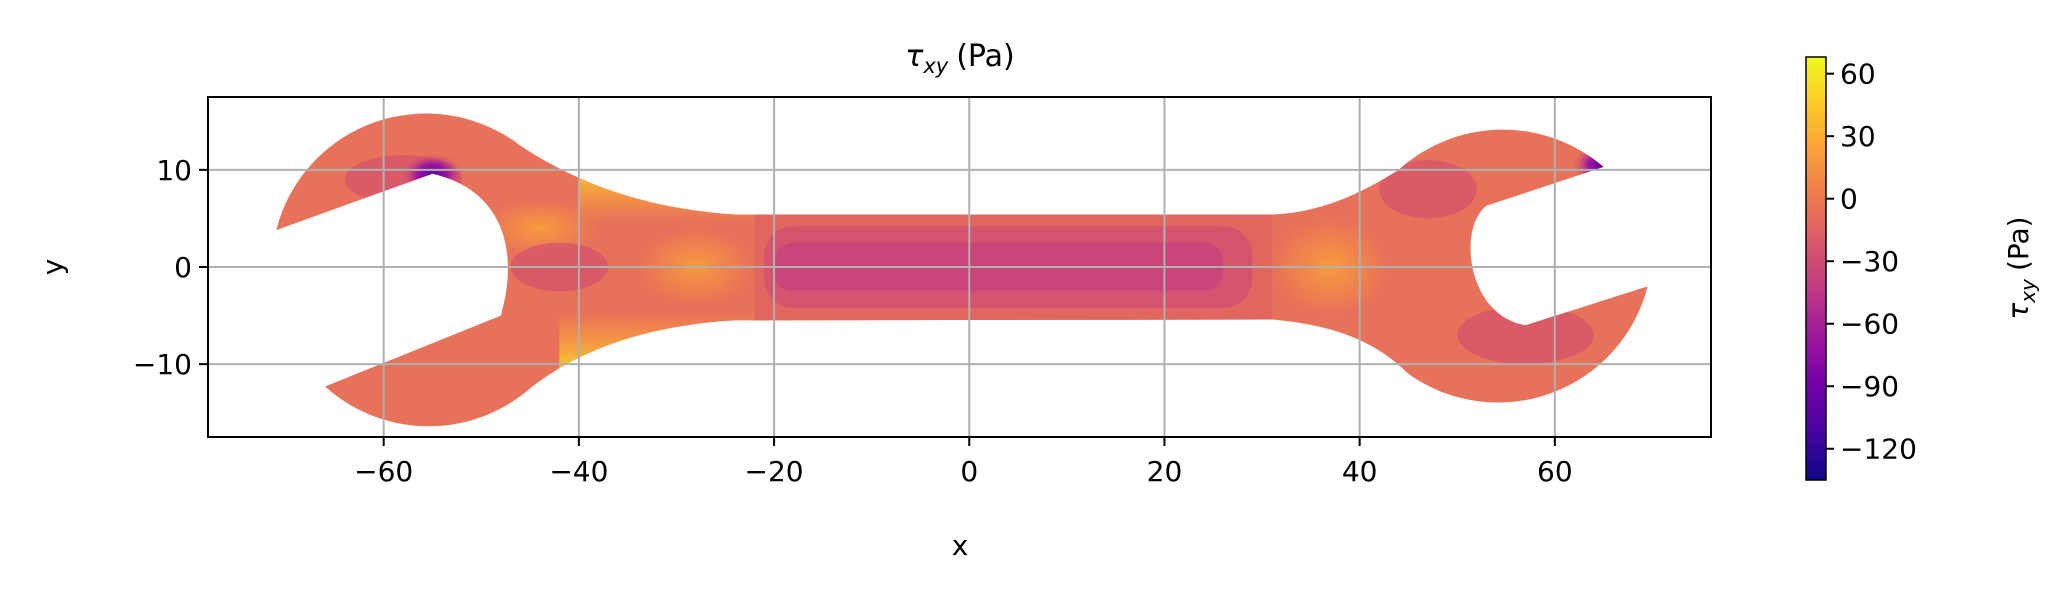 The height and width of the screenshot is (595, 2047). What do you see at coordinates (1858, 74) in the screenshot?
I see `colorbar-tick-label: 60` at bounding box center [1858, 74].